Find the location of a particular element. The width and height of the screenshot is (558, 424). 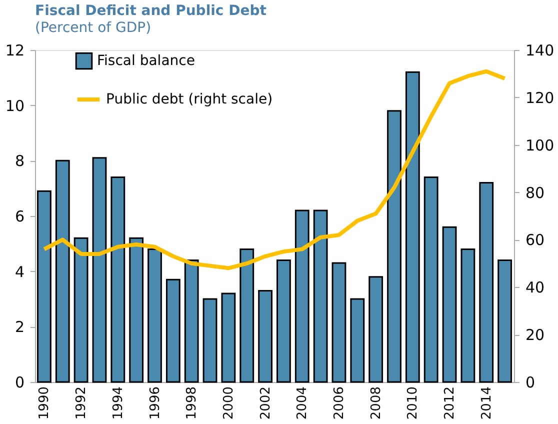

y-tick-label: 10 is located at coordinates (14, 105).